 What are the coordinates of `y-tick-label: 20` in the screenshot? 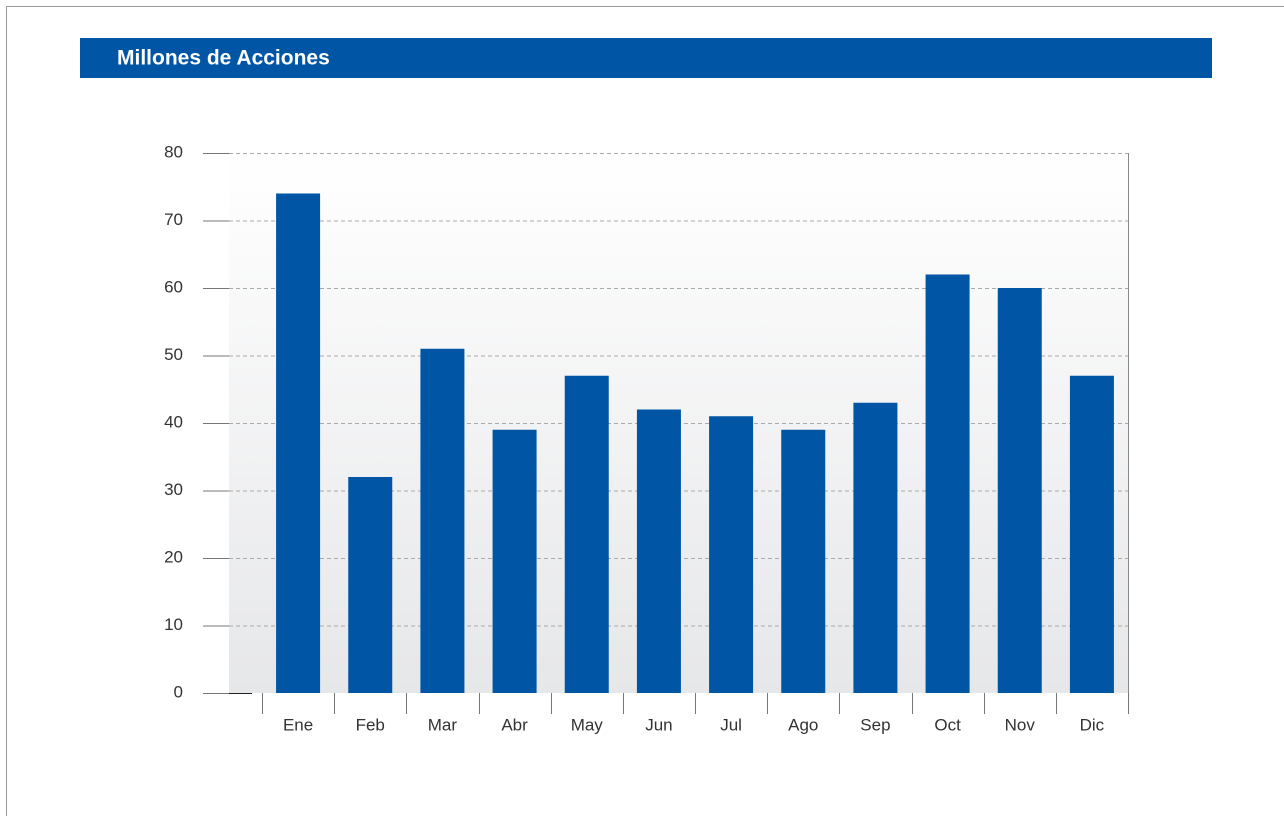 It's located at (173, 556).